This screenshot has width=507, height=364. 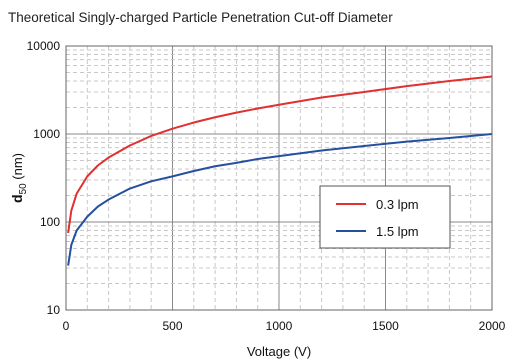 I want to click on y-axis-label-main: d, so click(x=17, y=198).